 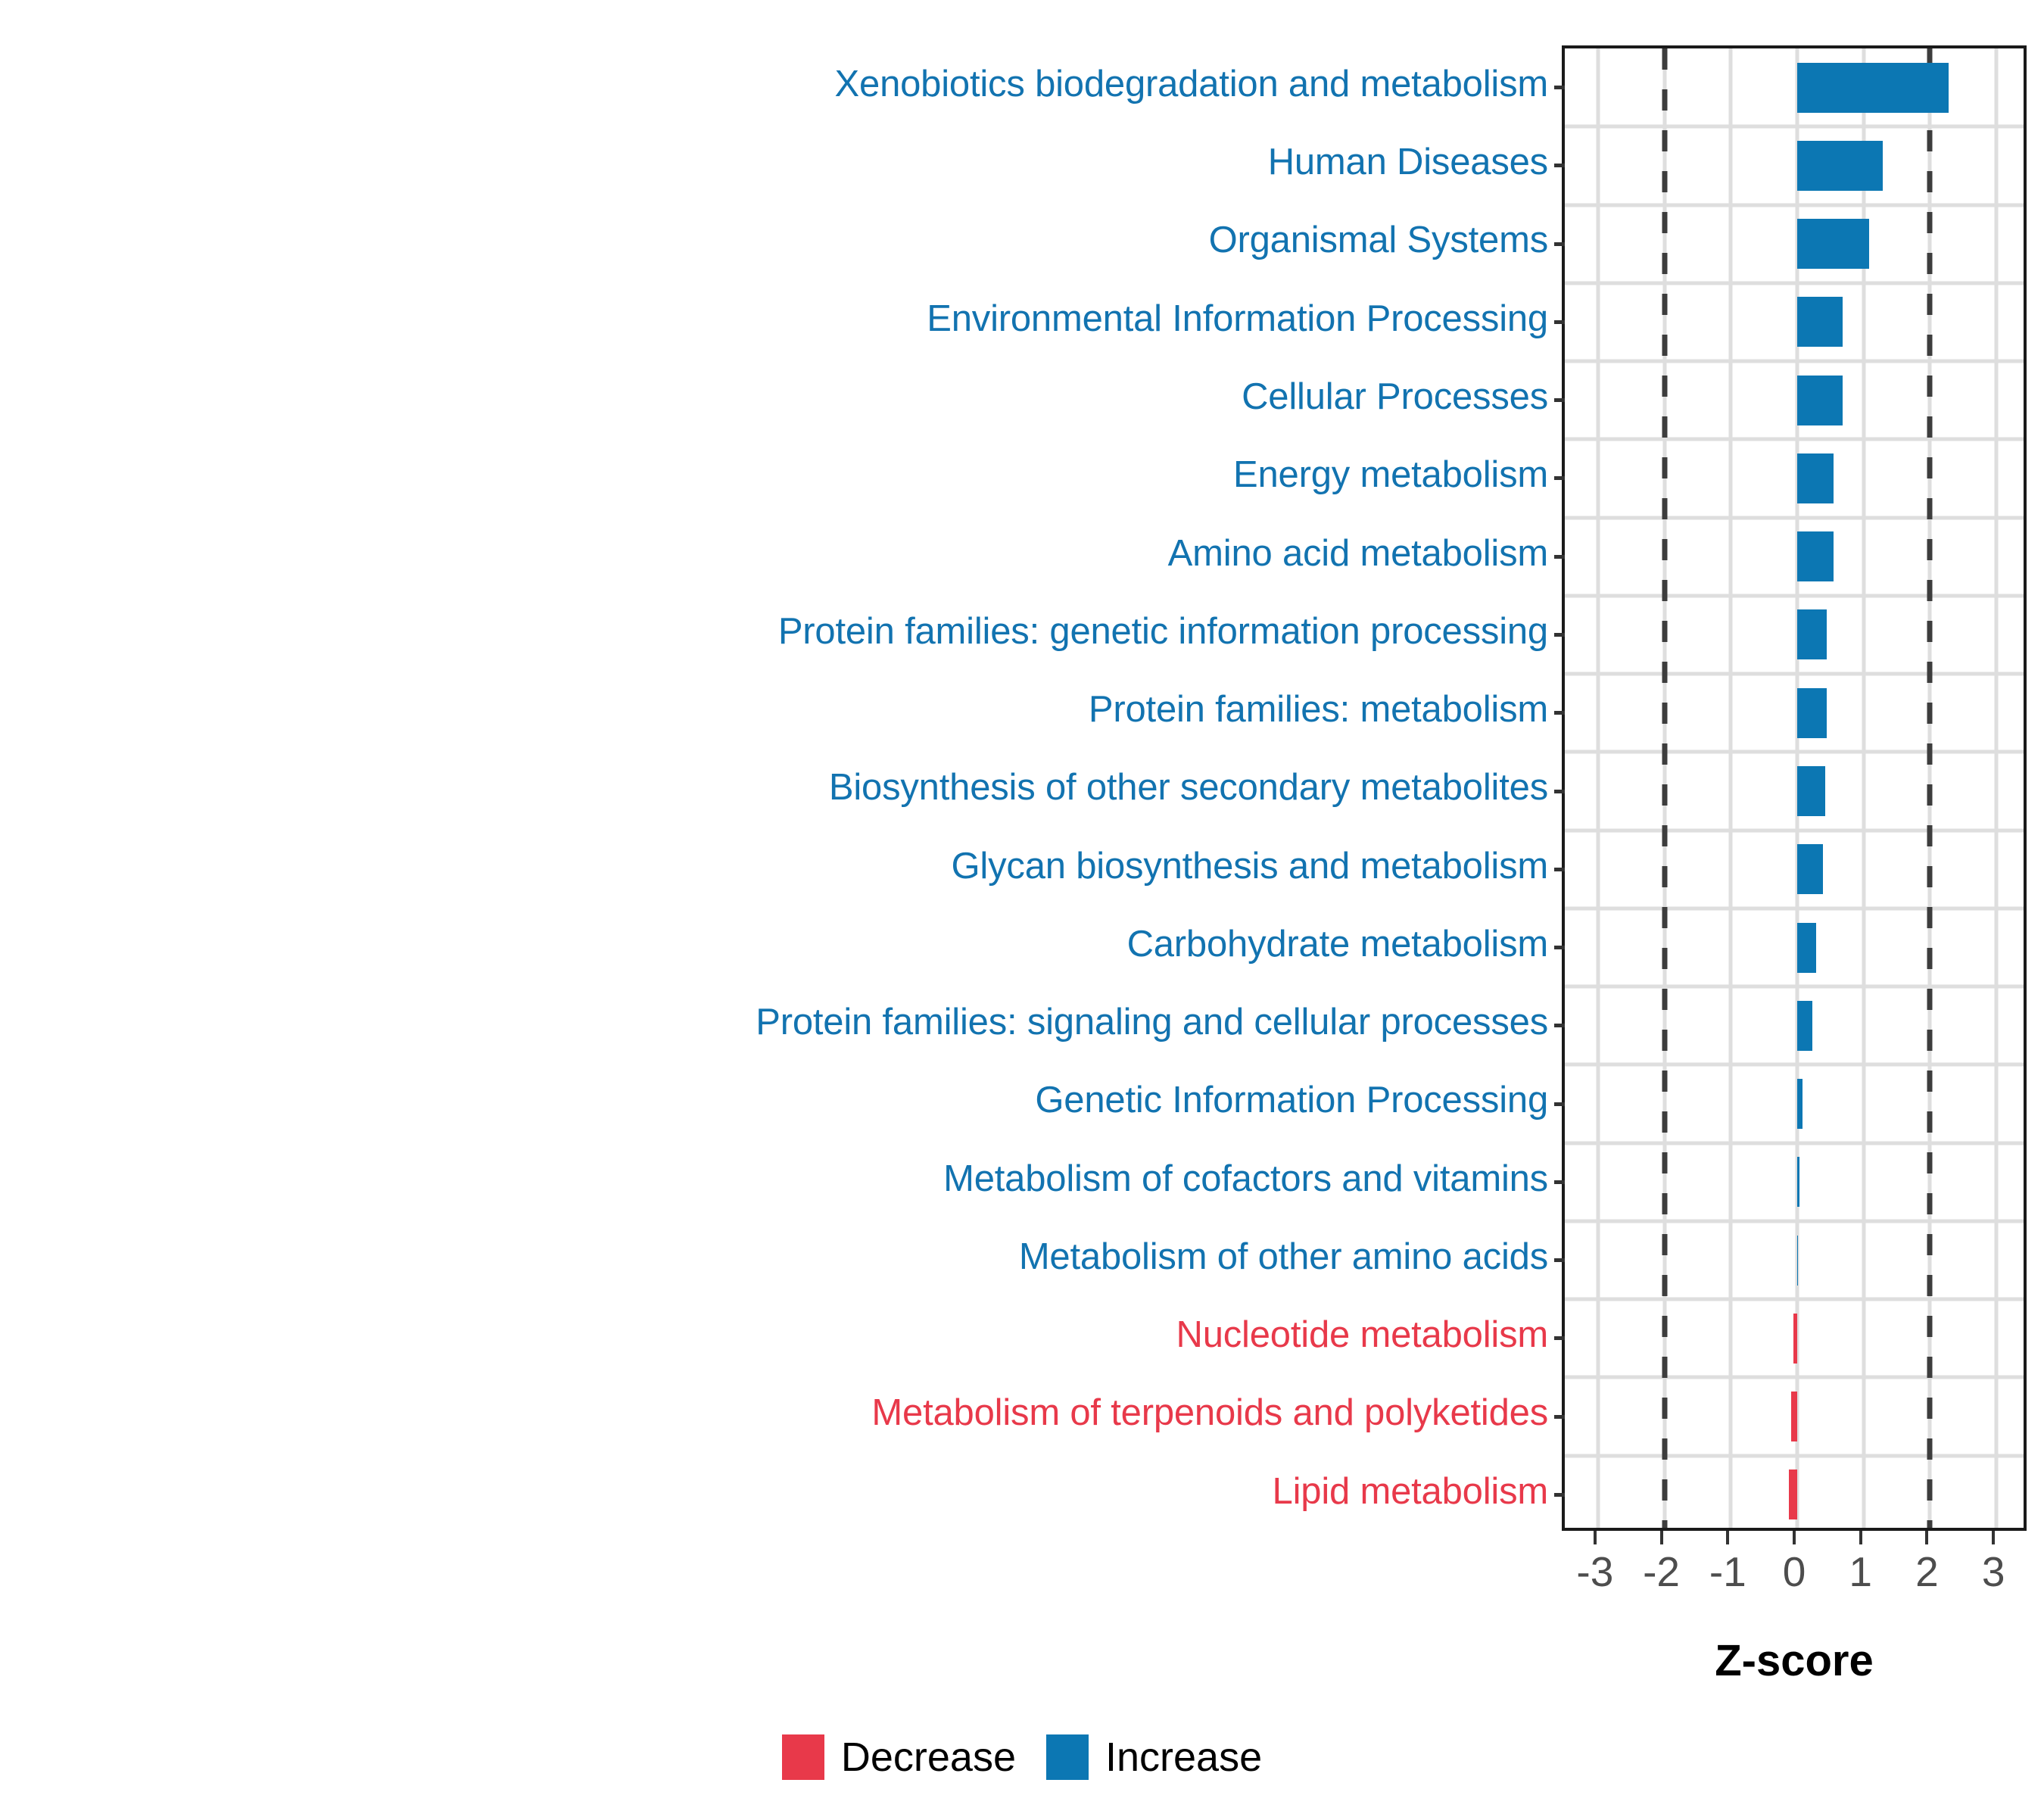 I want to click on legend-swatch-decrease, so click(x=802, y=1757).